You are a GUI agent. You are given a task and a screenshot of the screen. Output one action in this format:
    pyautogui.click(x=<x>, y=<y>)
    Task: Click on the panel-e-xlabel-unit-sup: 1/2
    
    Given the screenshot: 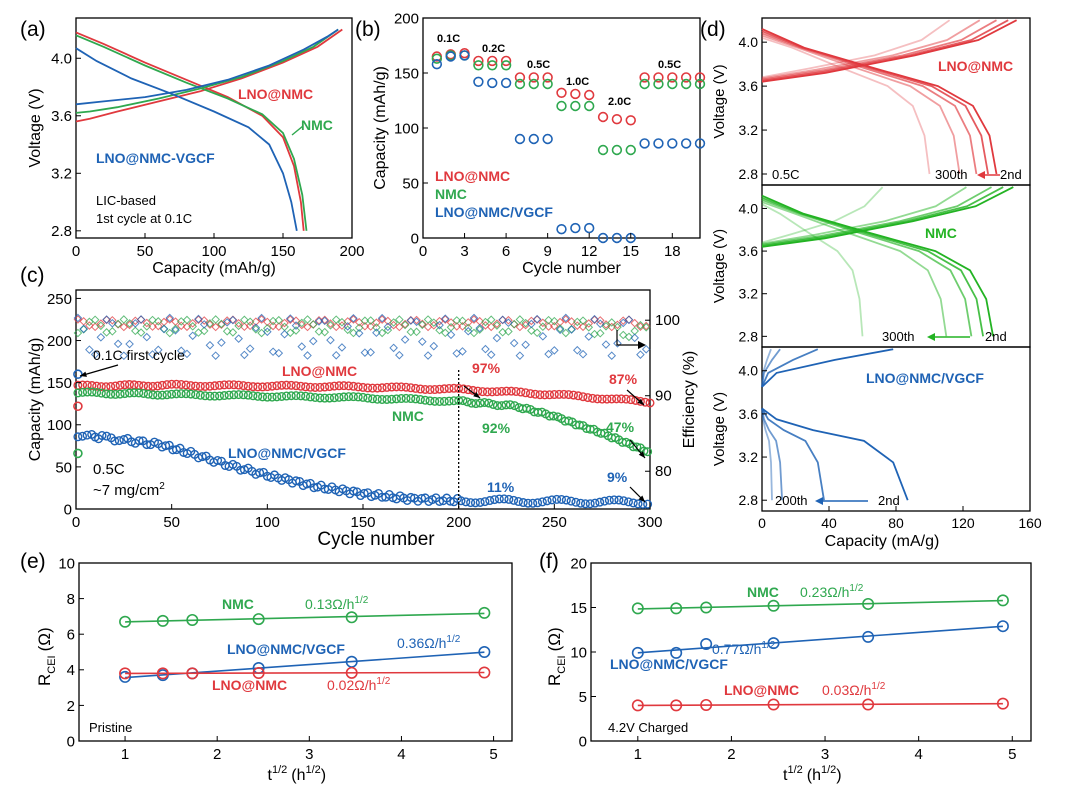 What is the action you would take?
    pyautogui.click(x=312, y=770)
    